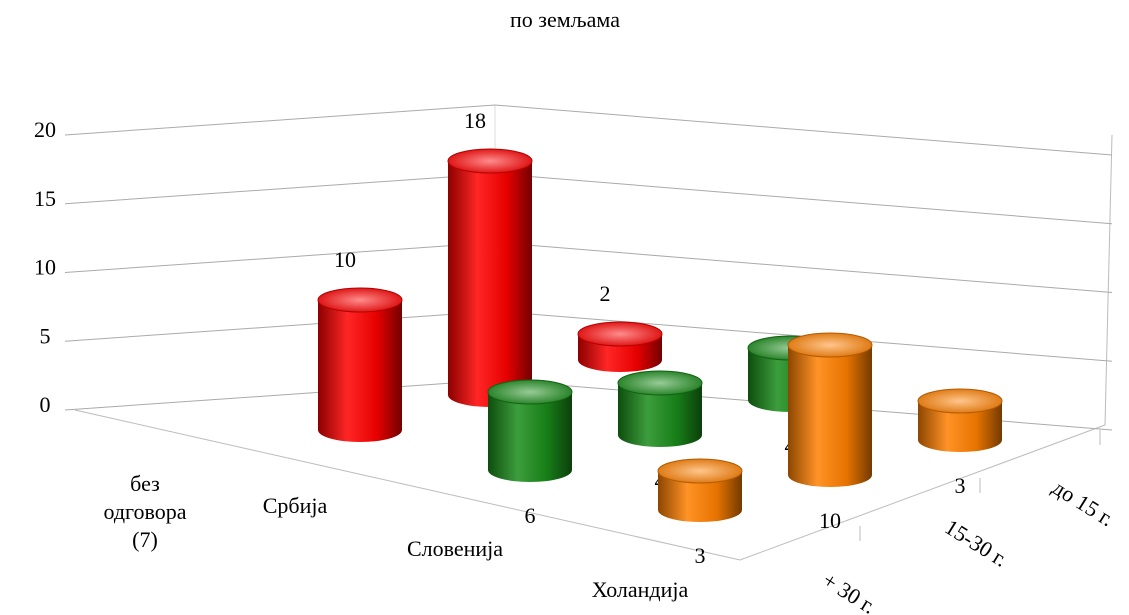 The image size is (1129, 615). What do you see at coordinates (455, 548) in the screenshot?
I see `x-tick-label: Словенија` at bounding box center [455, 548].